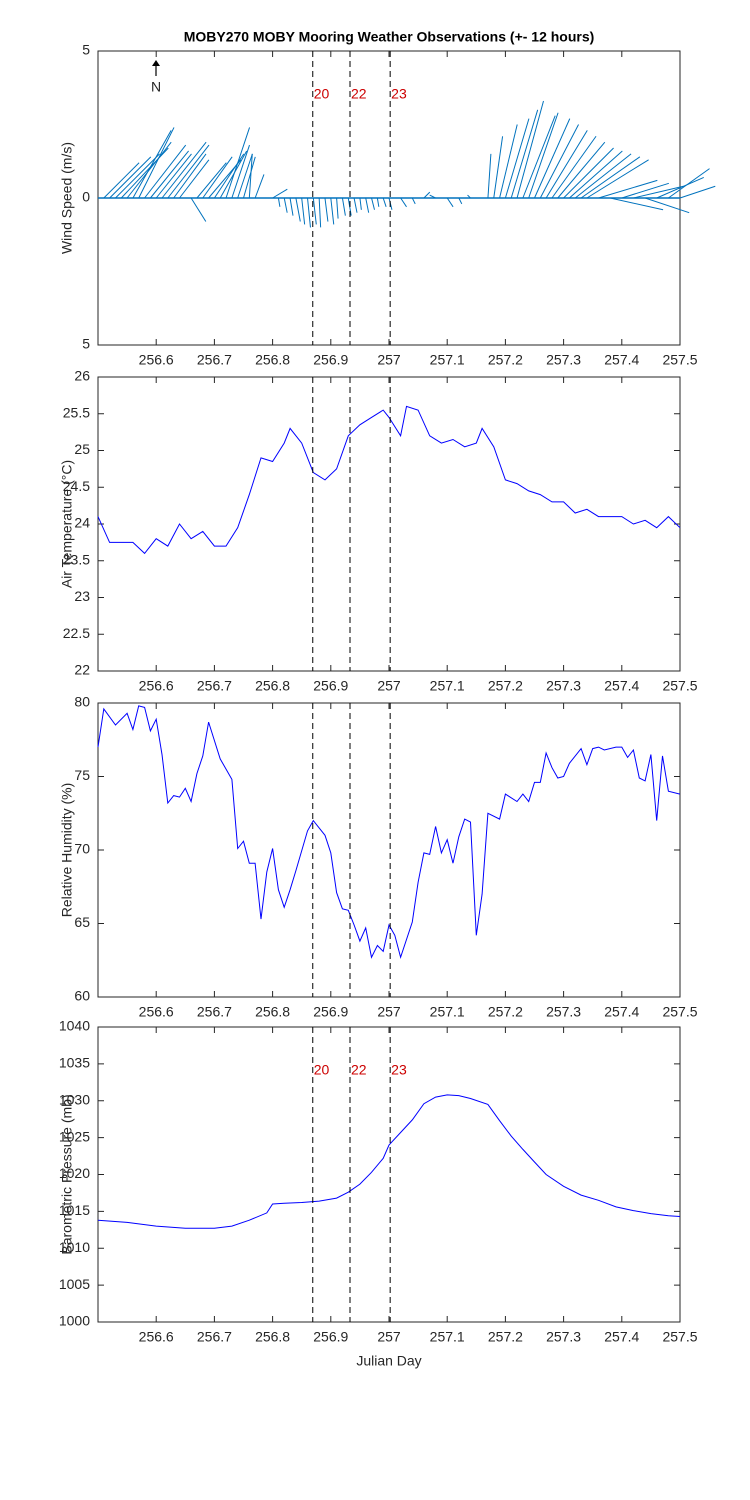 The image size is (750, 1500). What do you see at coordinates (82, 702) in the screenshot?
I see `y-tick-label: 80` at bounding box center [82, 702].